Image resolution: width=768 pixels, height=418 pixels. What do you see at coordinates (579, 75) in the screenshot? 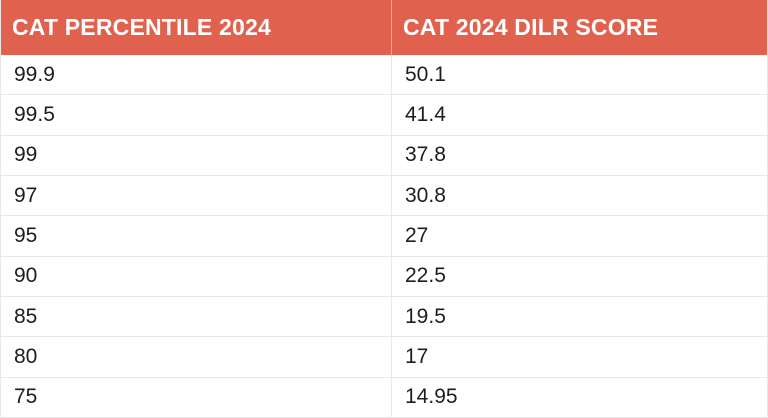
I see `cell-dilr-score: 50.1` at bounding box center [579, 75].